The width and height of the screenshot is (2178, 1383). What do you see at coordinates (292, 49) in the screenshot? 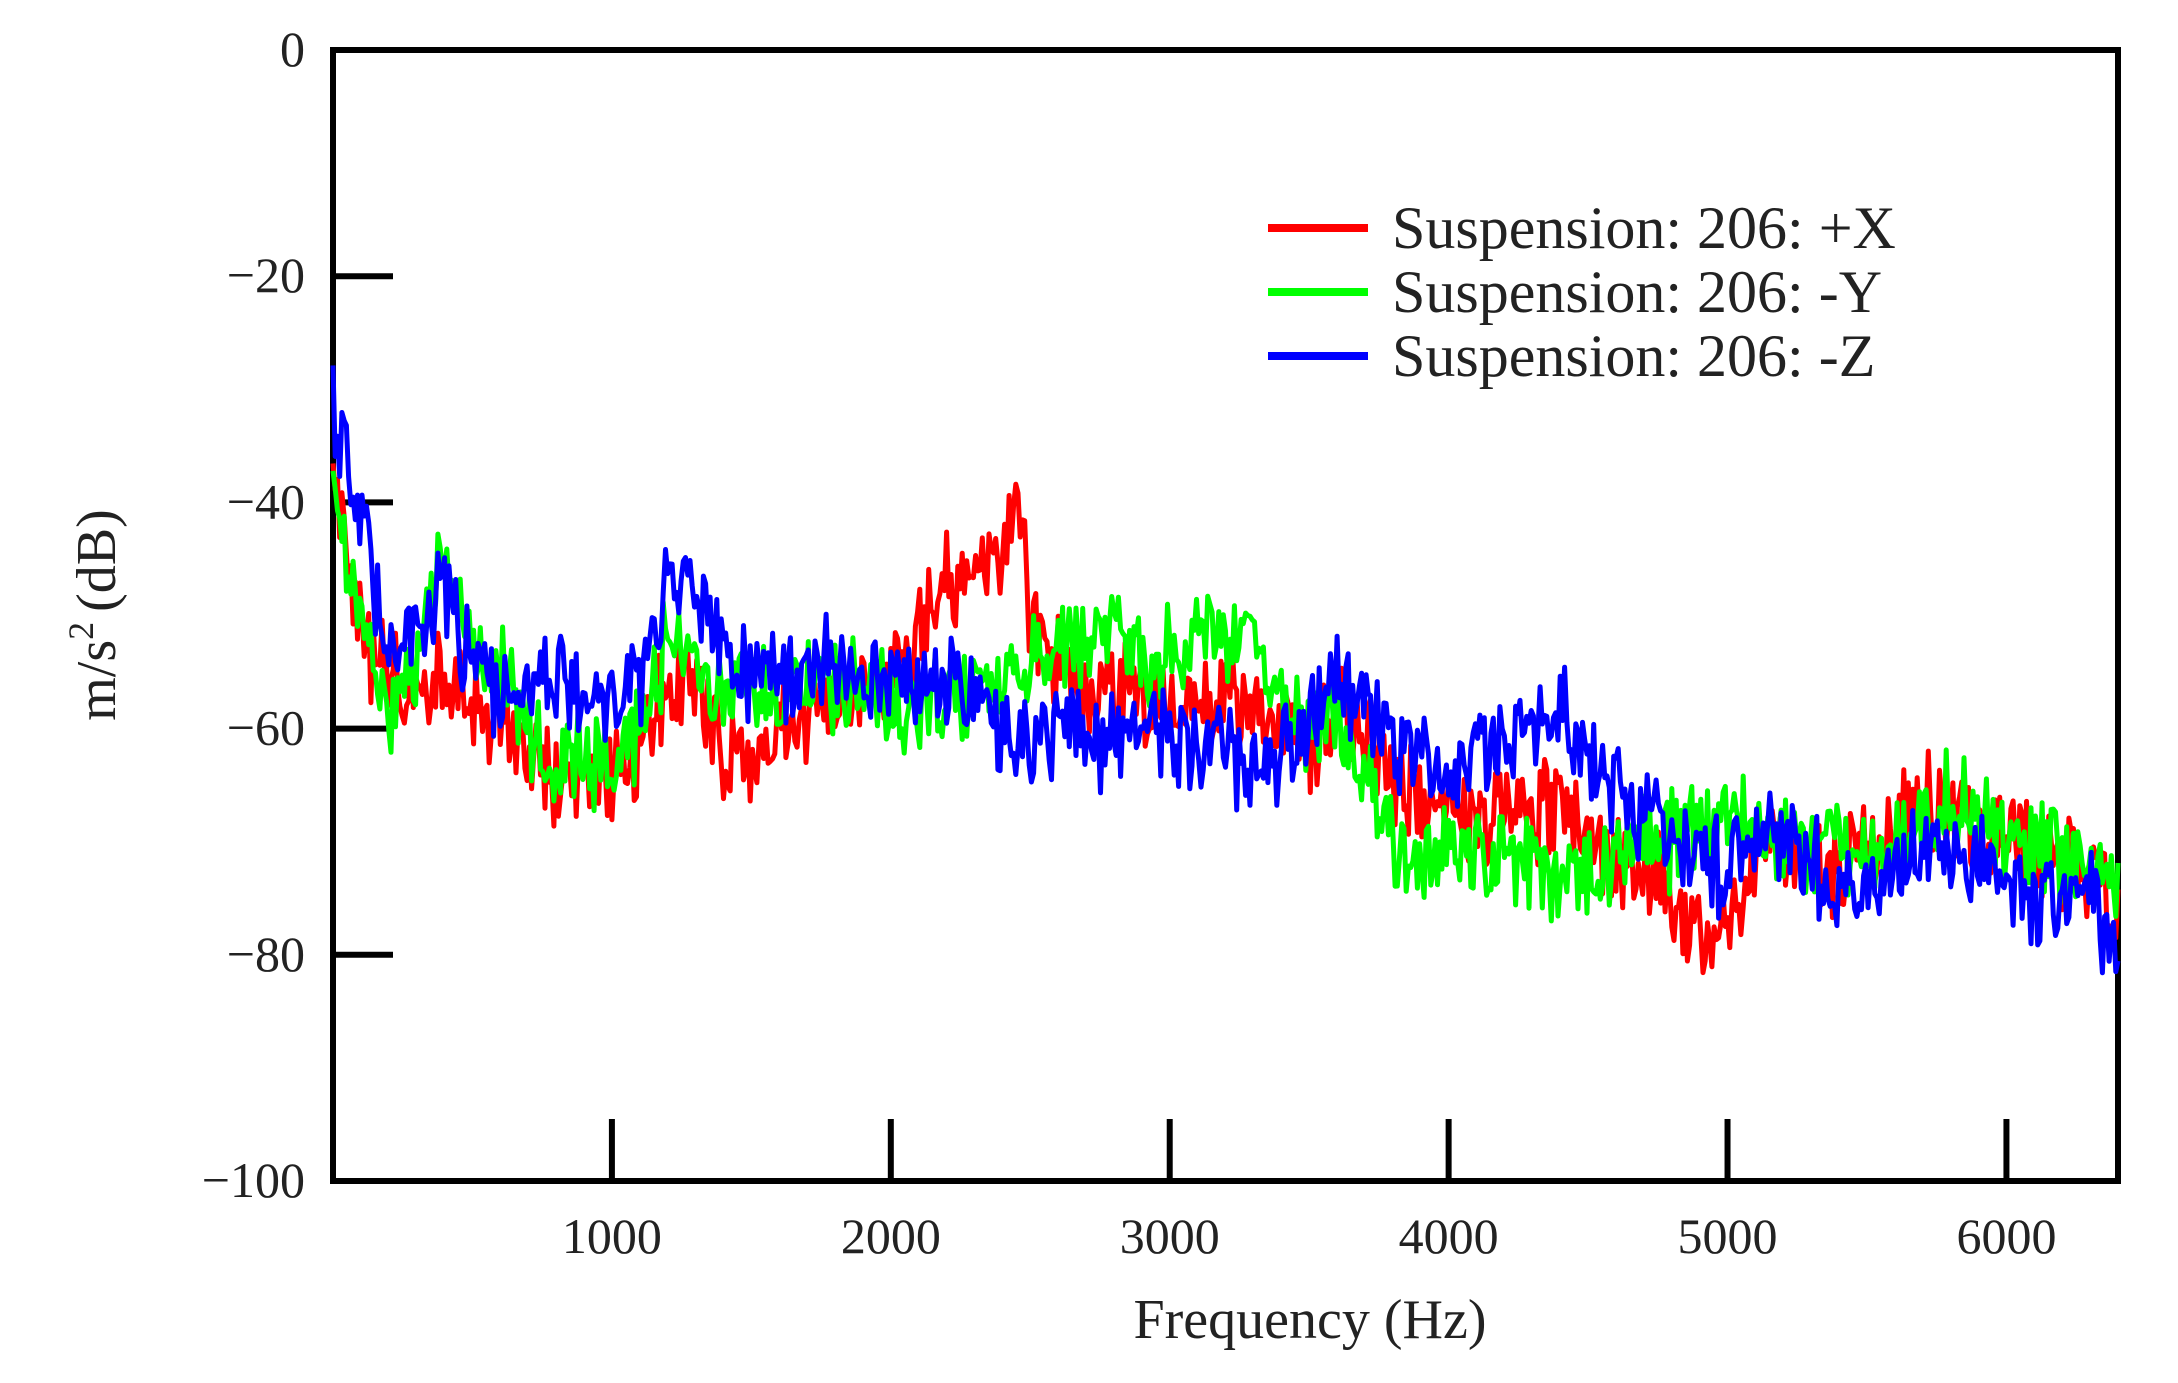
I see `y-tick-label: 0` at bounding box center [292, 49].